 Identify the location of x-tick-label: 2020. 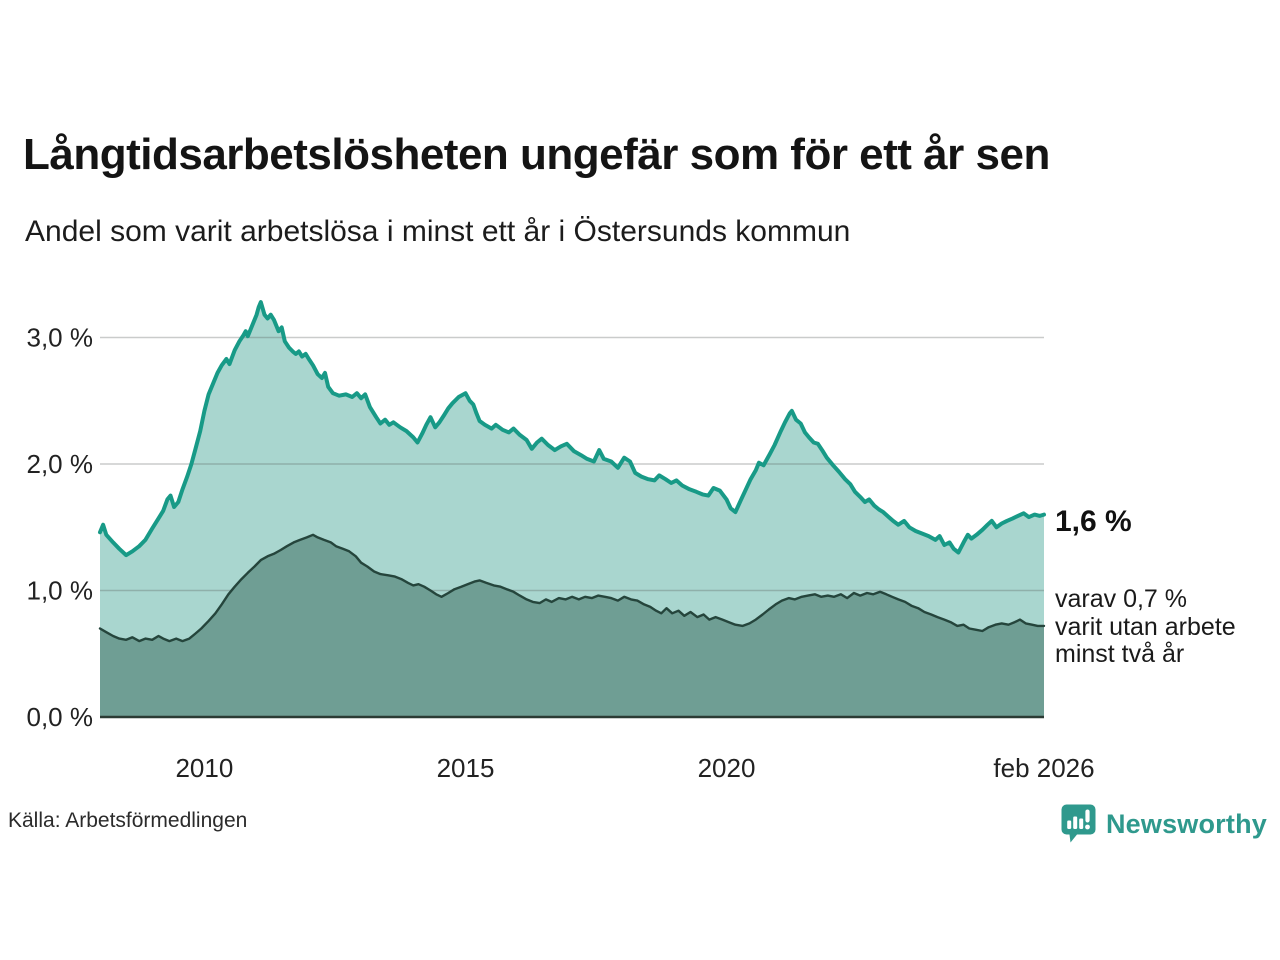
(727, 768).